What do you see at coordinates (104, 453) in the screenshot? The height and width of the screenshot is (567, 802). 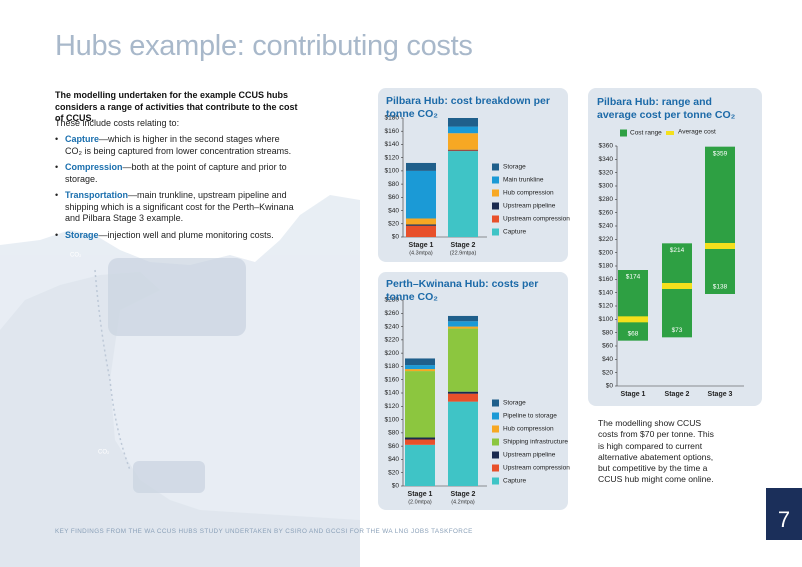 I see `map-label: CO₂` at bounding box center [104, 453].